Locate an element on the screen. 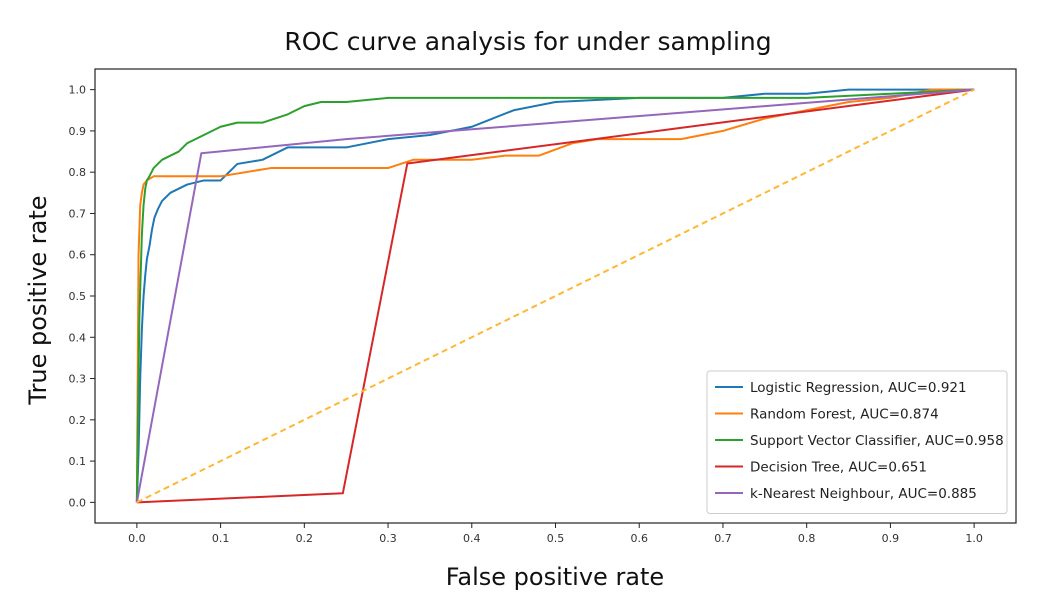 The image size is (1047, 613). y-tick-label: 0.7 is located at coordinates (78, 213).